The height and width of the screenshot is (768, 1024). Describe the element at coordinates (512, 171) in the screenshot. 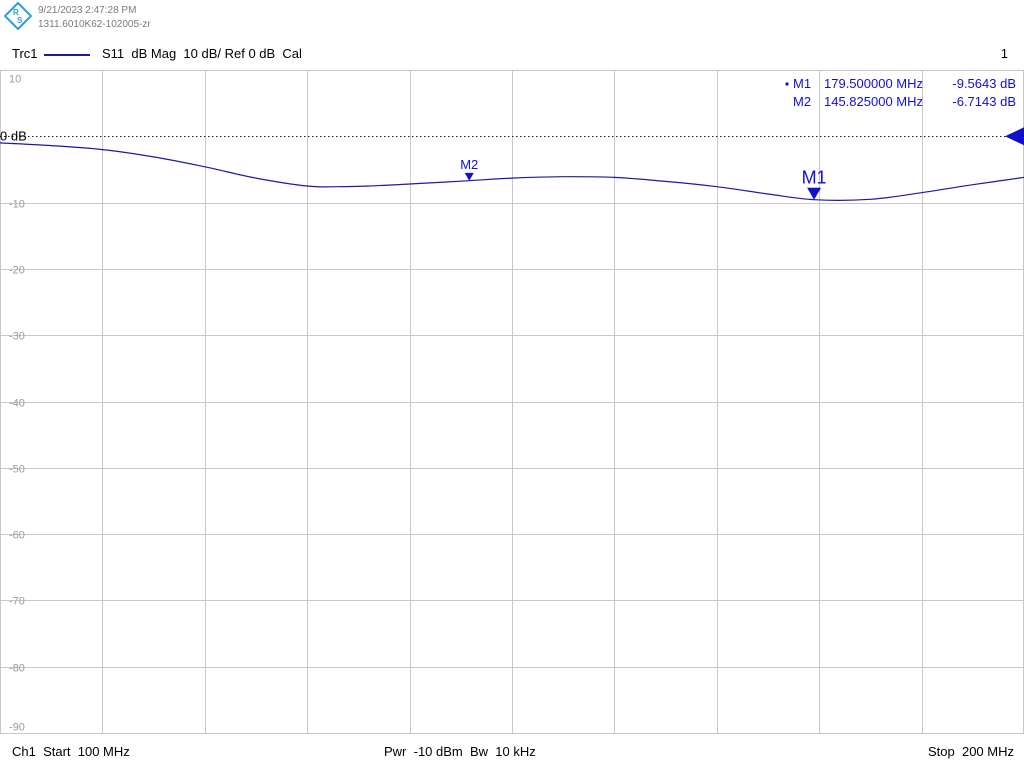

I see `trace-s11-line` at that location.